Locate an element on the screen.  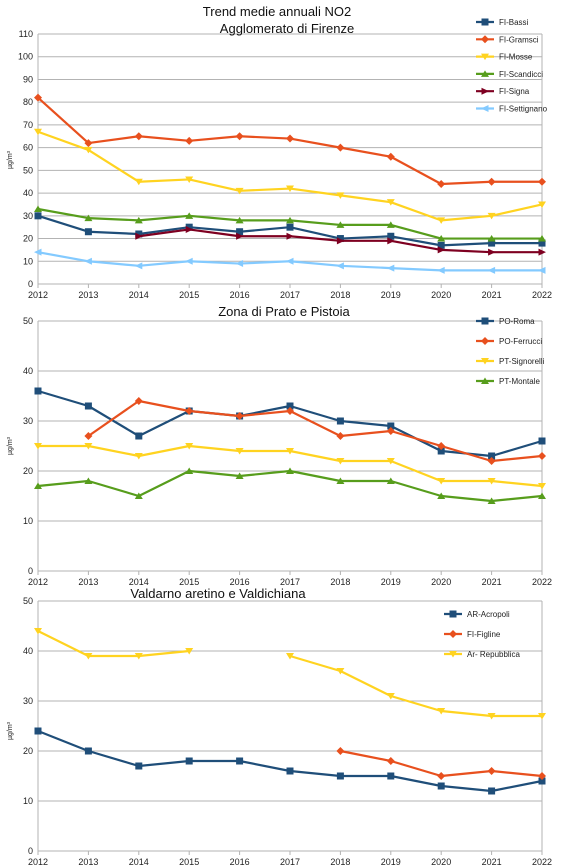
legend-label: AR-Acropoli is located at coordinates (488, 614).